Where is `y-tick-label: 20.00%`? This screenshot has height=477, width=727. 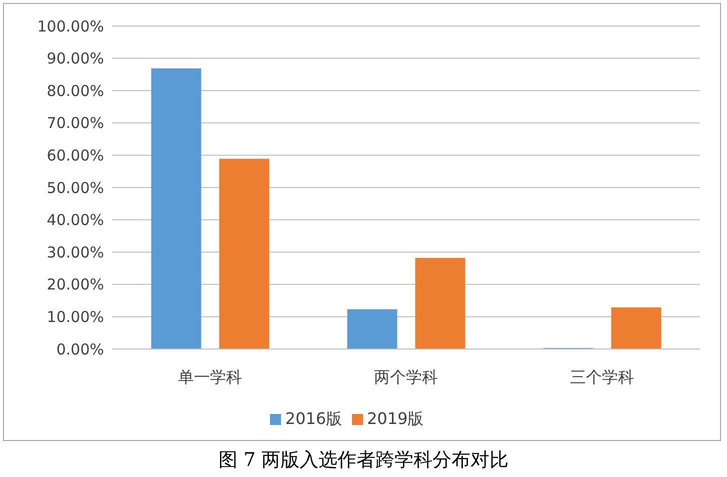 y-tick-label: 20.00% is located at coordinates (75, 285).